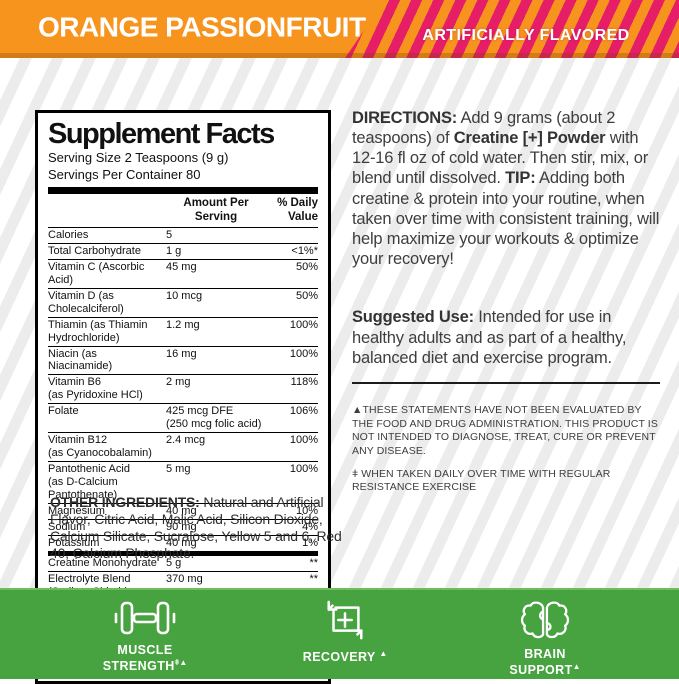  Describe the element at coordinates (183, 324) in the screenshot. I see `nutrient-amount: 1.2 mg` at that location.